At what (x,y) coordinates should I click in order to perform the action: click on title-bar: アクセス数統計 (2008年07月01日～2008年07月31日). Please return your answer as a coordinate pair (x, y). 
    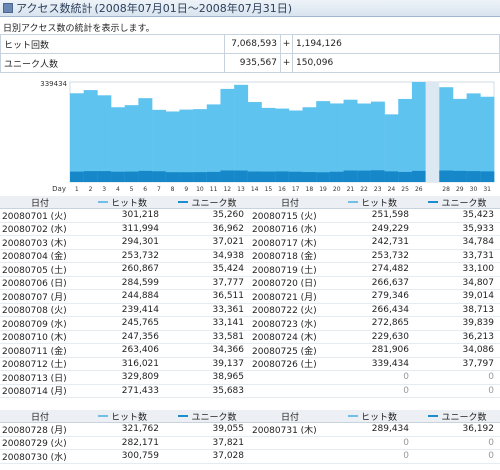
    Looking at the image, I should click on (250, 8).